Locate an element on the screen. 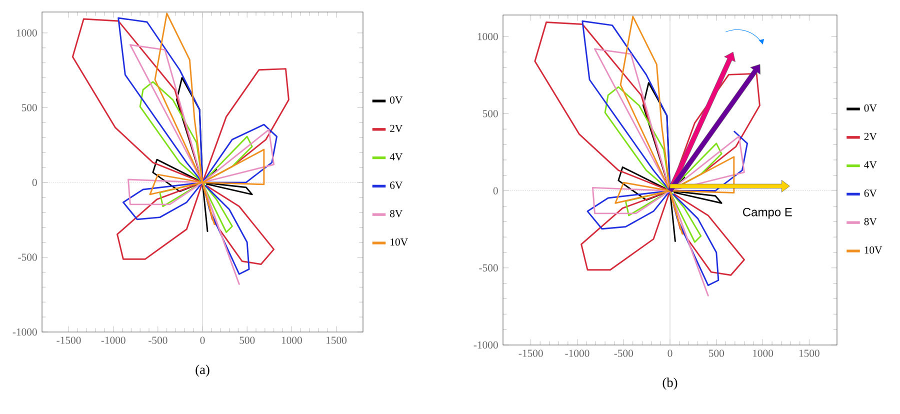  y-tick-label: -1000 is located at coordinates (24, 332).